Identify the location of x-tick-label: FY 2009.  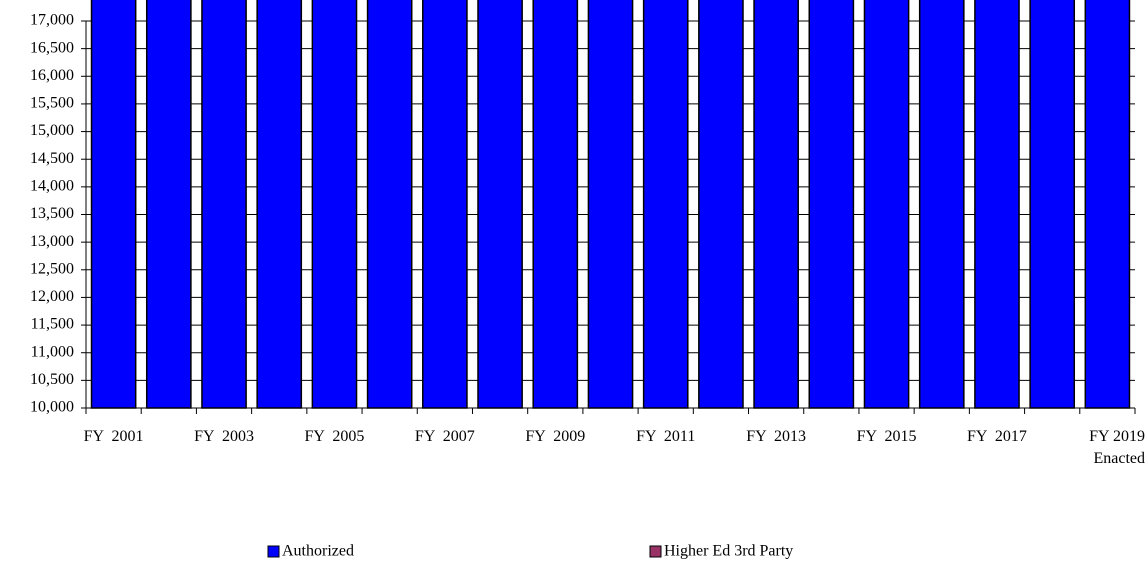
(555, 436).